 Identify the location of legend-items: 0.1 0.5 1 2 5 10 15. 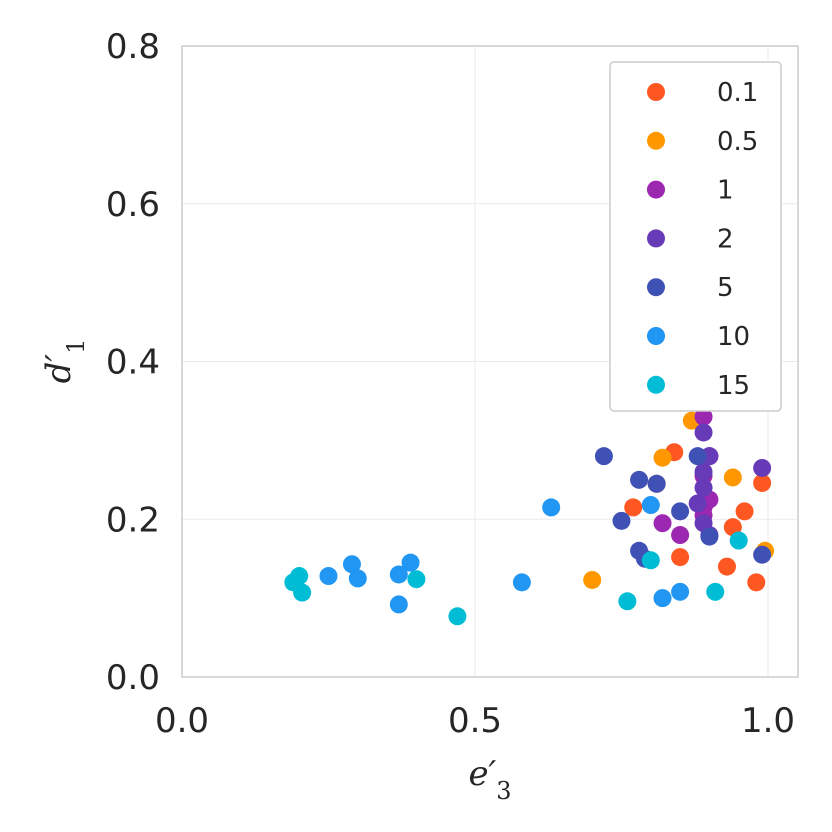
(702, 239).